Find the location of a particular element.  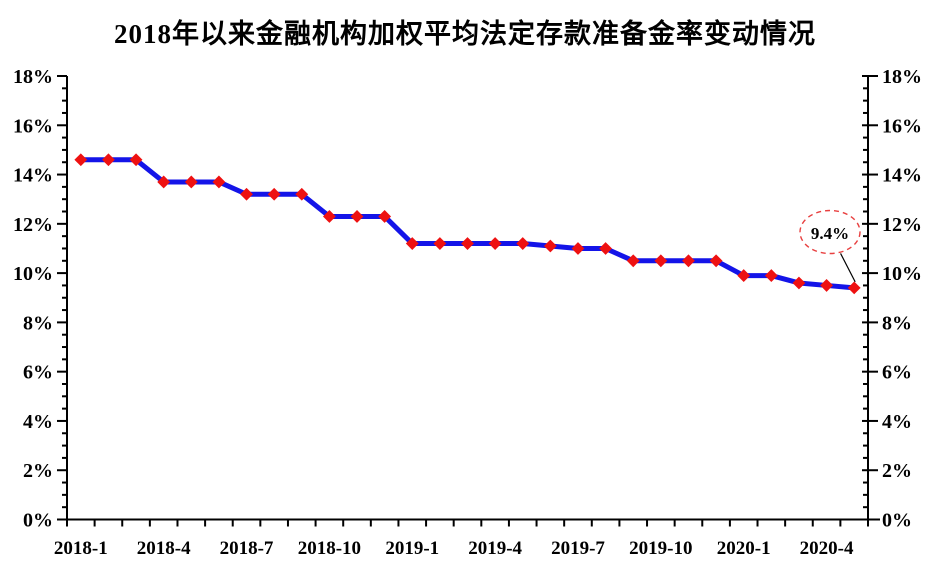

y-axis-label-right: 14% is located at coordinates (902, 176).